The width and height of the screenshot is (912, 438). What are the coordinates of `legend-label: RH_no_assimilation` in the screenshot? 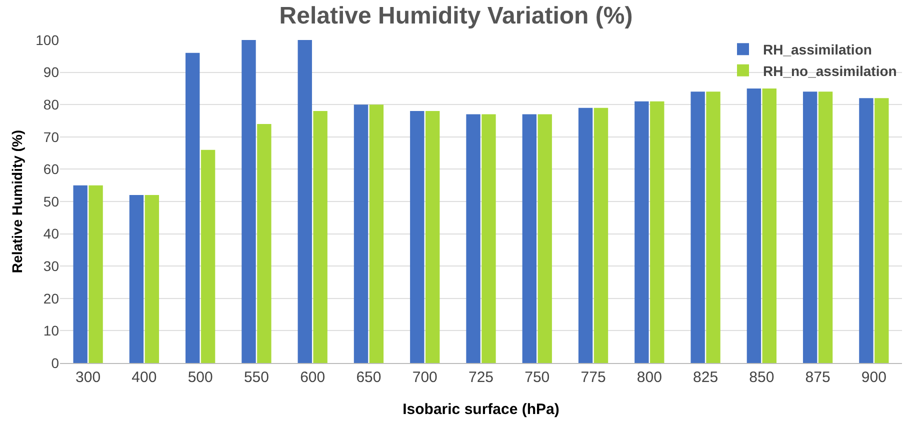 It's located at (830, 70).